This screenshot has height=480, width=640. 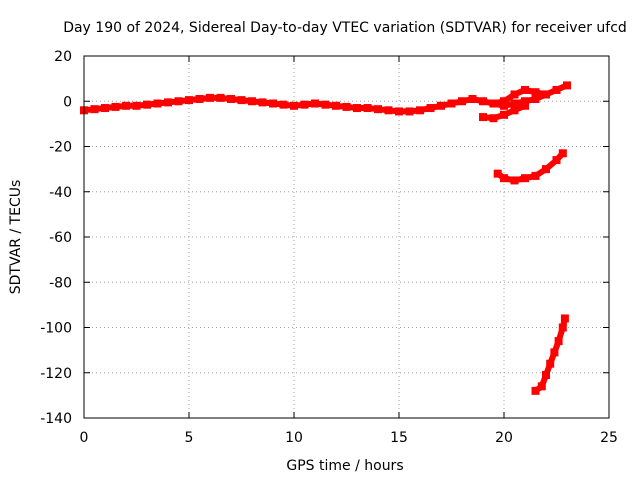 I want to click on y-tick-label: -100, so click(x=56, y=329).